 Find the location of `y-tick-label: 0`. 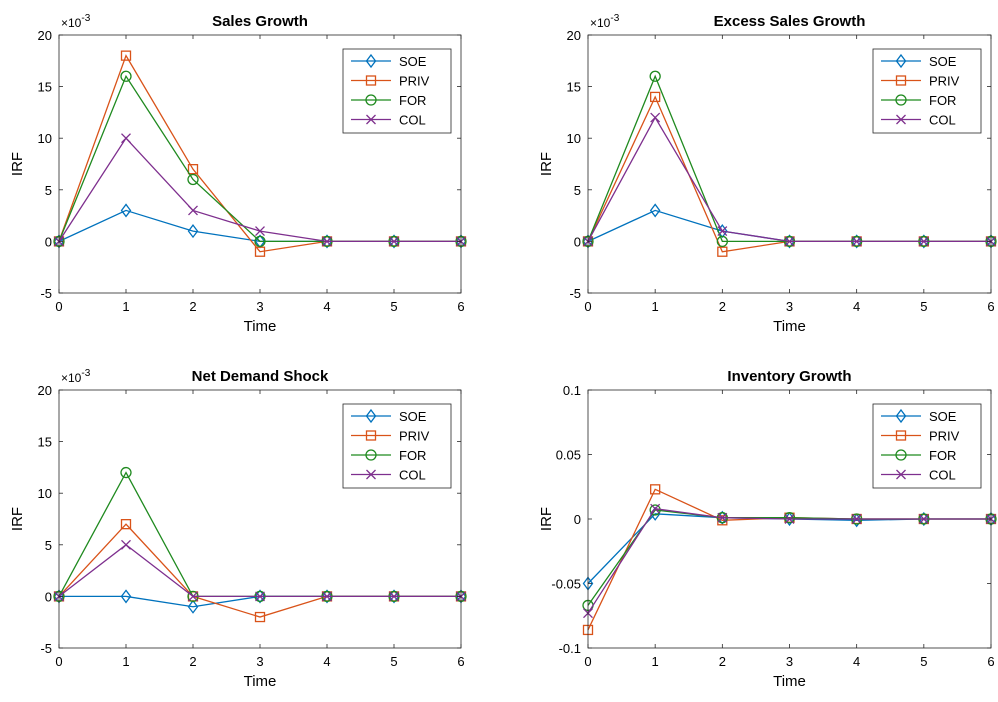

y-tick-label: 0 is located at coordinates (577, 519).